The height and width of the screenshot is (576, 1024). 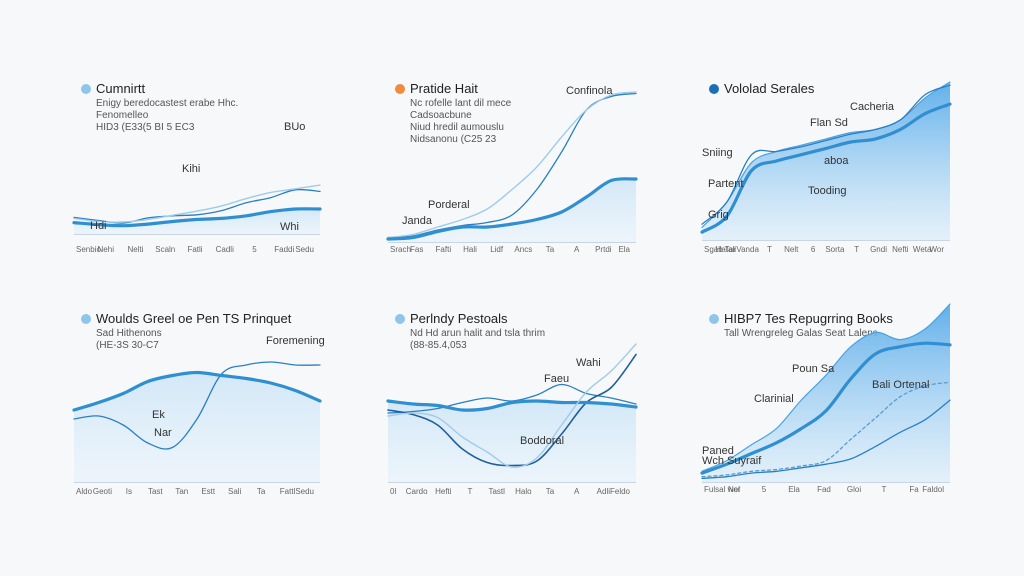 I want to click on chart-subtitle: HID3 (E33(5 BI 5 EC3, so click(x=145, y=127).